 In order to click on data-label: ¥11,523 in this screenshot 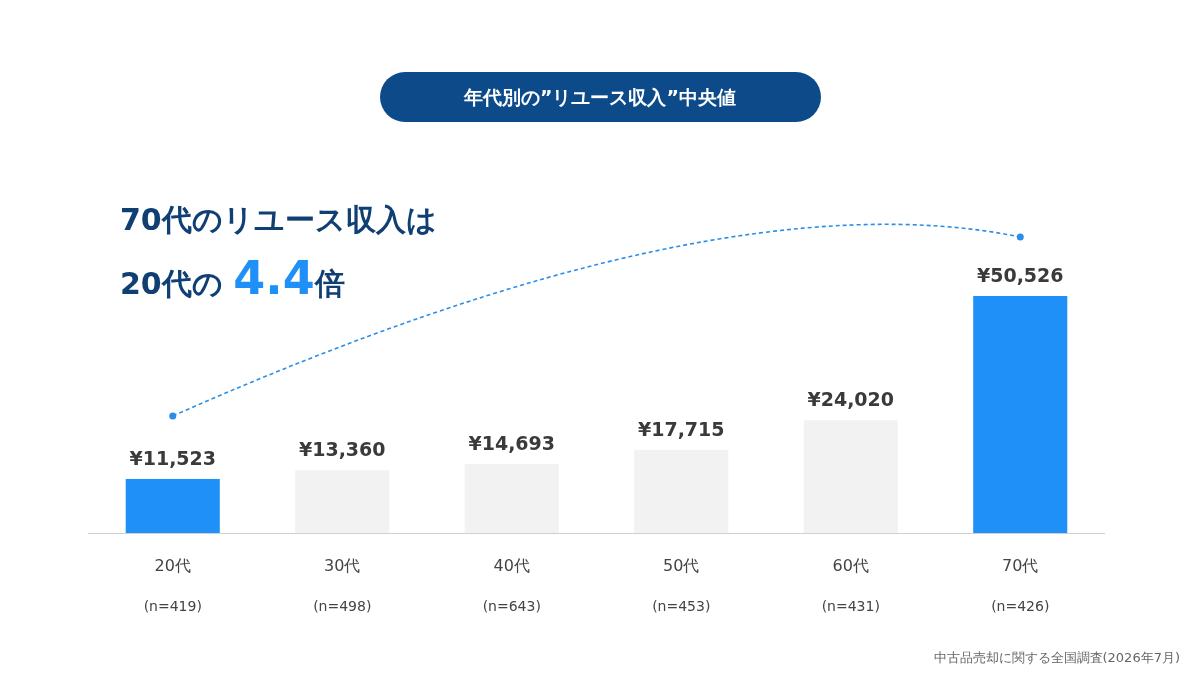, I will do `click(173, 457)`.